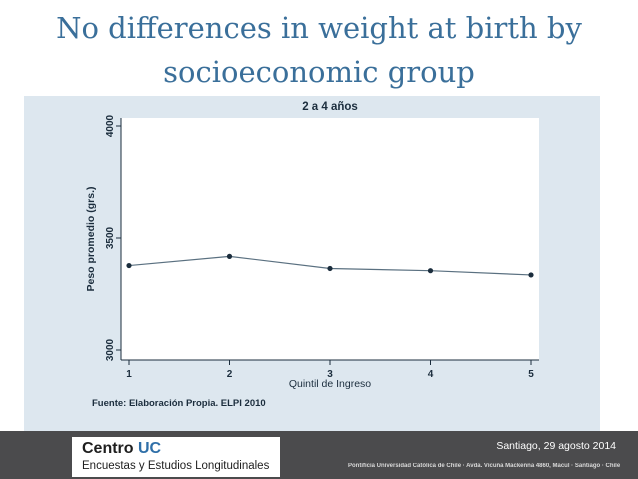  I want to click on series, so click(330, 265).